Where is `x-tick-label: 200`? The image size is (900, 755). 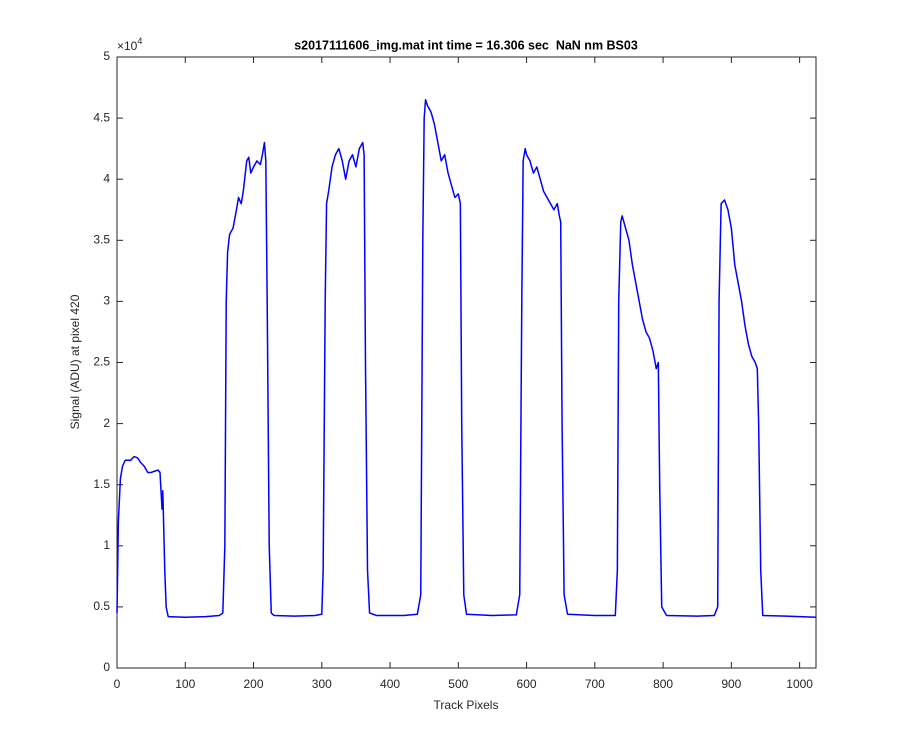 x-tick-label: 200 is located at coordinates (254, 684).